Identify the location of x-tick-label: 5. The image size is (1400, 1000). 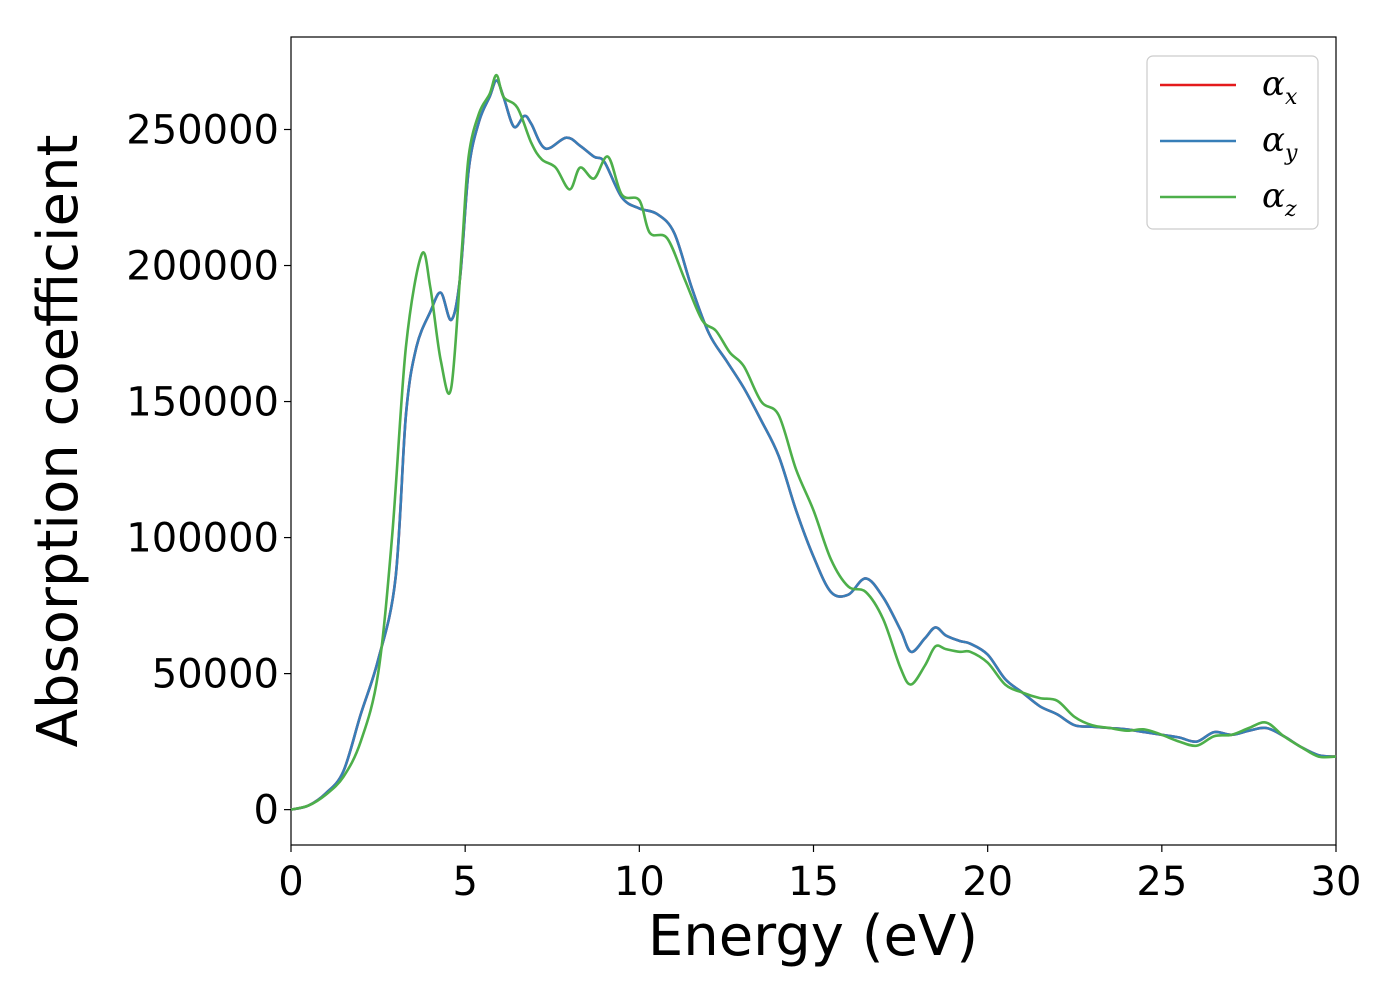
(464, 882).